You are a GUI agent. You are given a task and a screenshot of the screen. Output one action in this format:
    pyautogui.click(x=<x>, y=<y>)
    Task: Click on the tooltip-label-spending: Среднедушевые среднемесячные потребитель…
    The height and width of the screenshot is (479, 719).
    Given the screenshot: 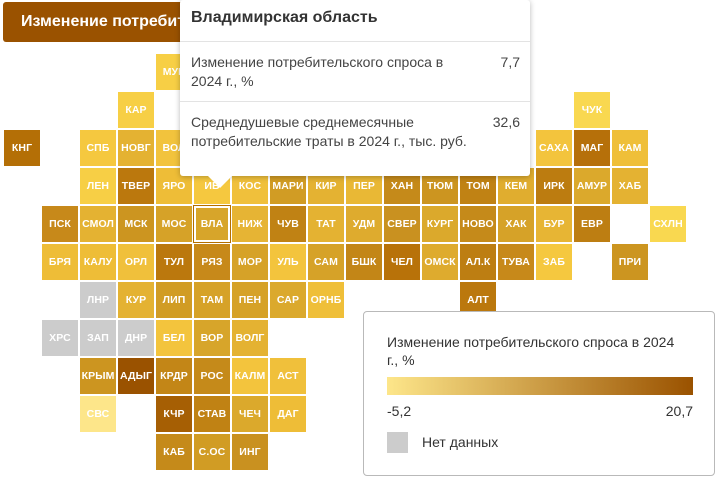 What is the action you would take?
    pyautogui.click(x=329, y=131)
    